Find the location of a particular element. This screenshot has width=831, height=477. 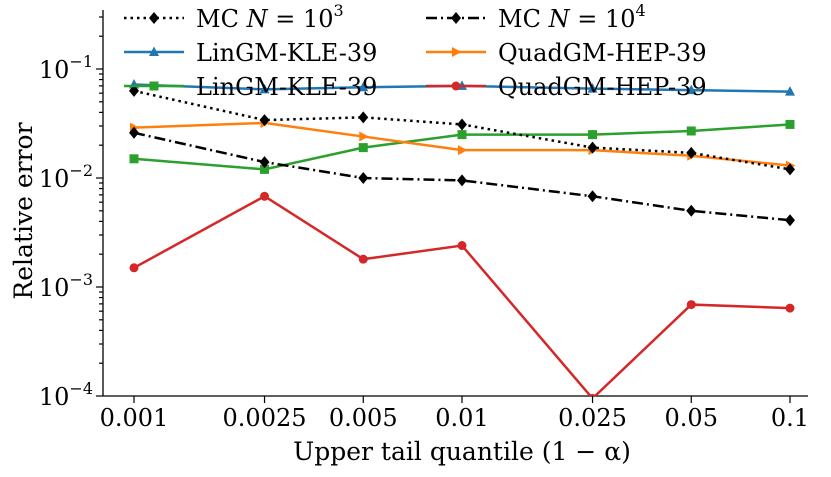

x-tick-label: 0.025 is located at coordinates (592, 418).